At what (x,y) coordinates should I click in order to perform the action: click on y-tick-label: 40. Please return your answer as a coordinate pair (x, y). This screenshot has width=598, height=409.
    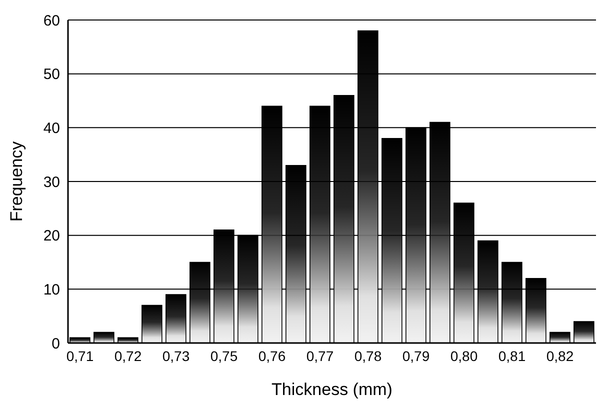
    Looking at the image, I should click on (51, 128).